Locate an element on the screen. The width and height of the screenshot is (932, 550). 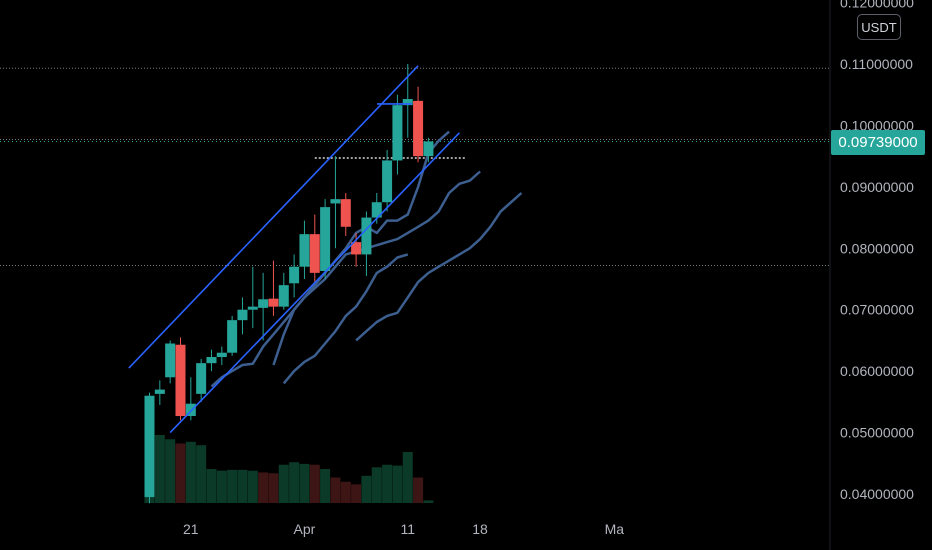
volume-layer is located at coordinates (289, 460).